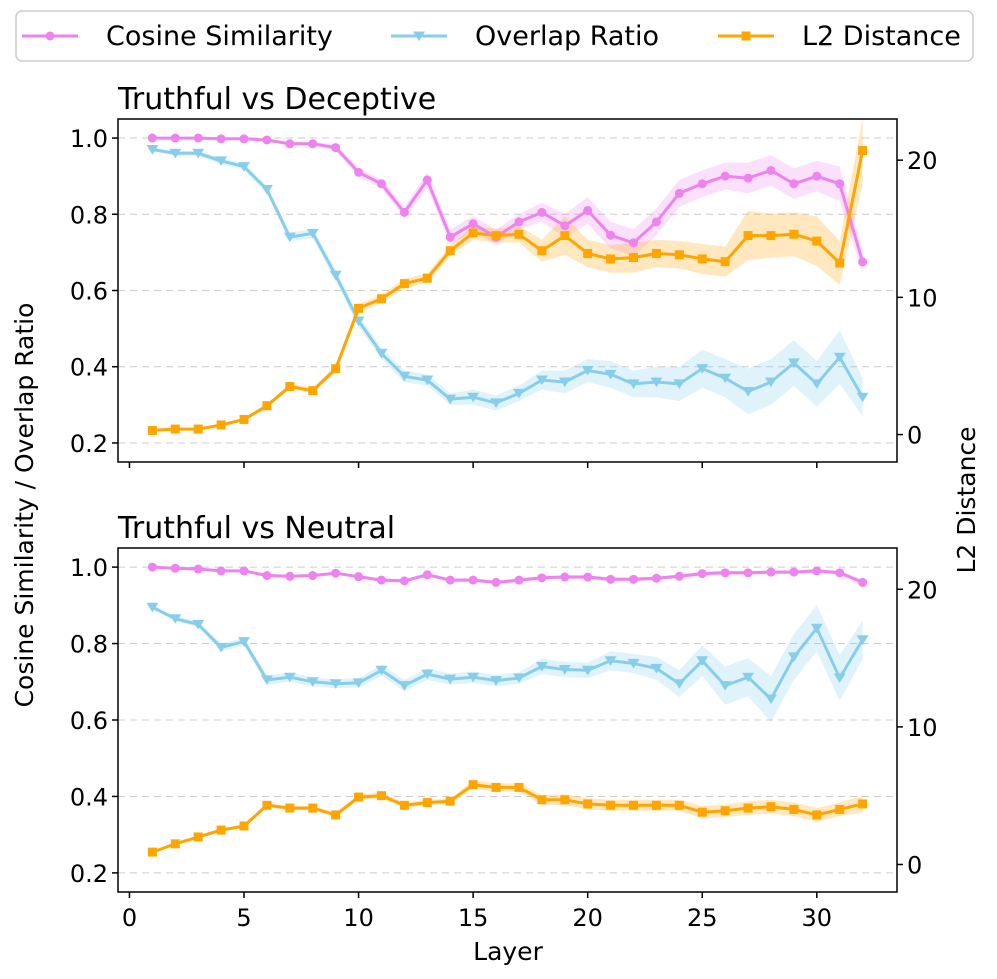  Describe the element at coordinates (914, 865) in the screenshot. I see `y-tick-label-right: 0` at that location.